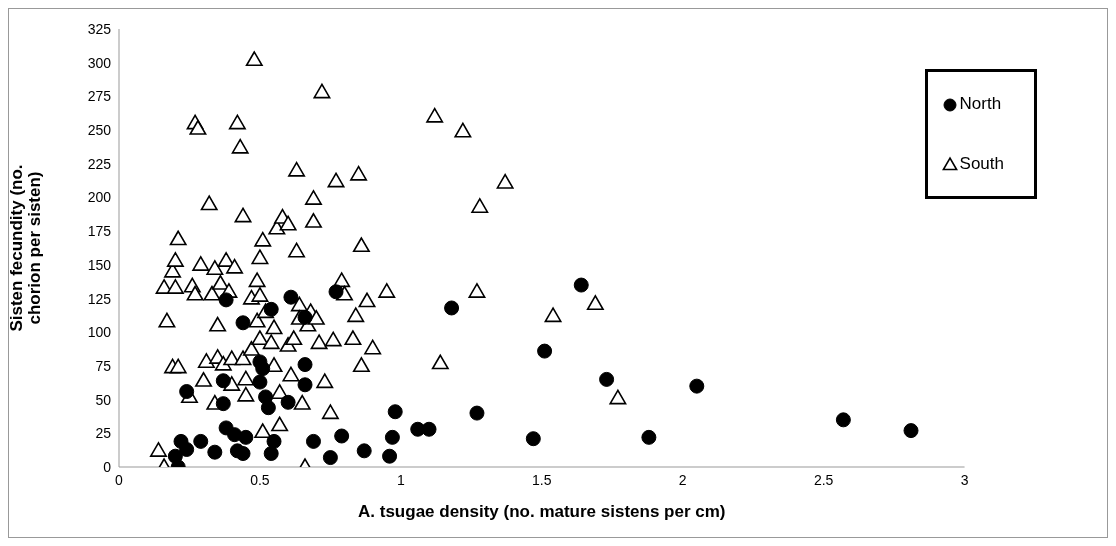 This screenshot has height=546, width=1116. Describe the element at coordinates (682, 479) in the screenshot. I see `x-tick-label: 2` at that location.